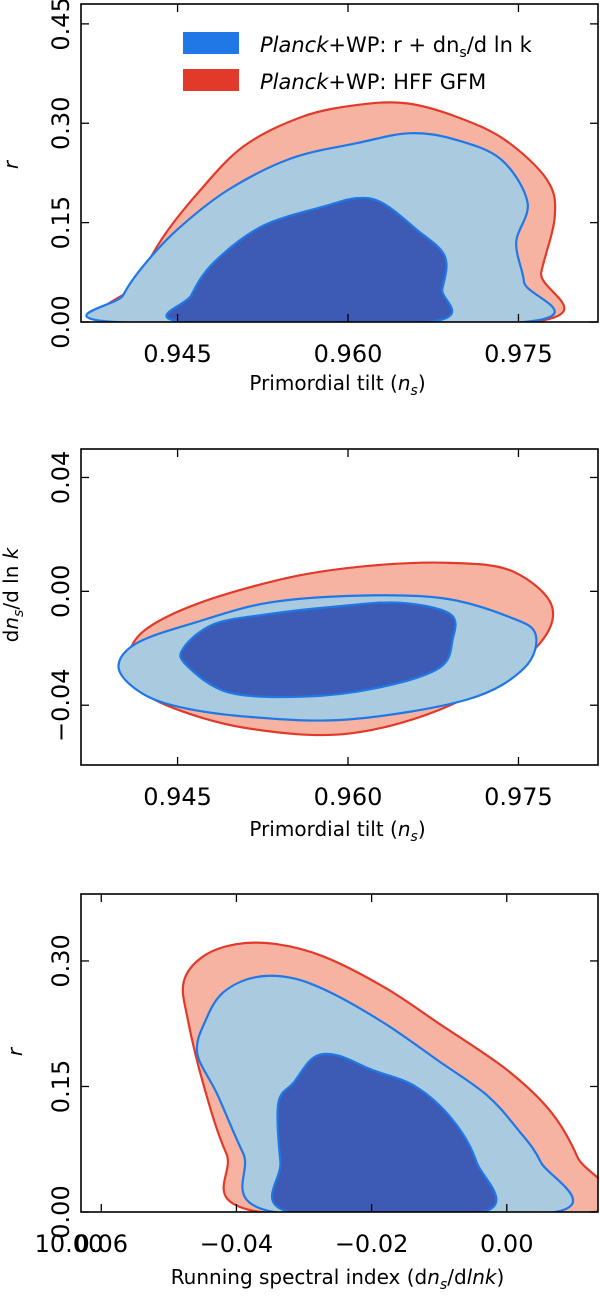  Describe the element at coordinates (506, 1244) in the screenshot. I see `x-tick-label: 0.00` at that location.